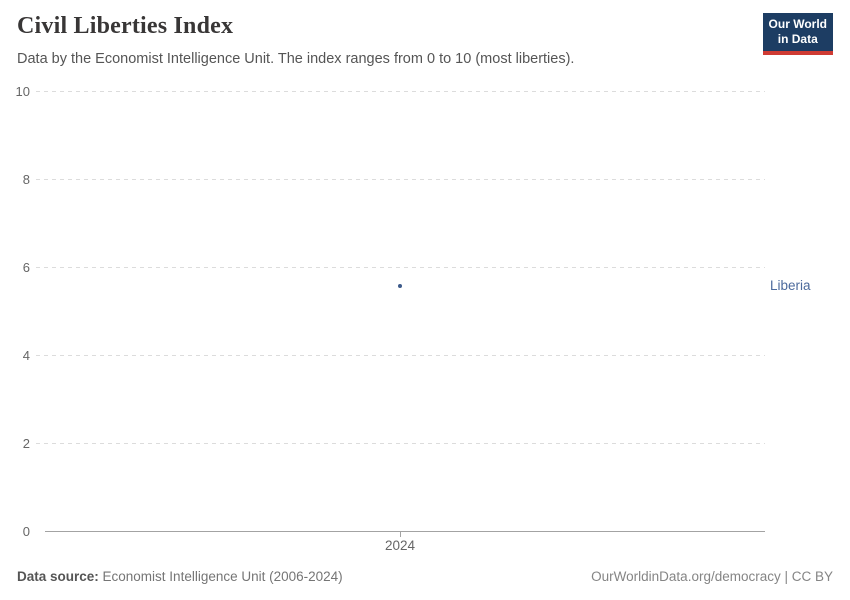 The height and width of the screenshot is (600, 850). I want to click on owid-logo: Our World in Data, so click(797, 34).